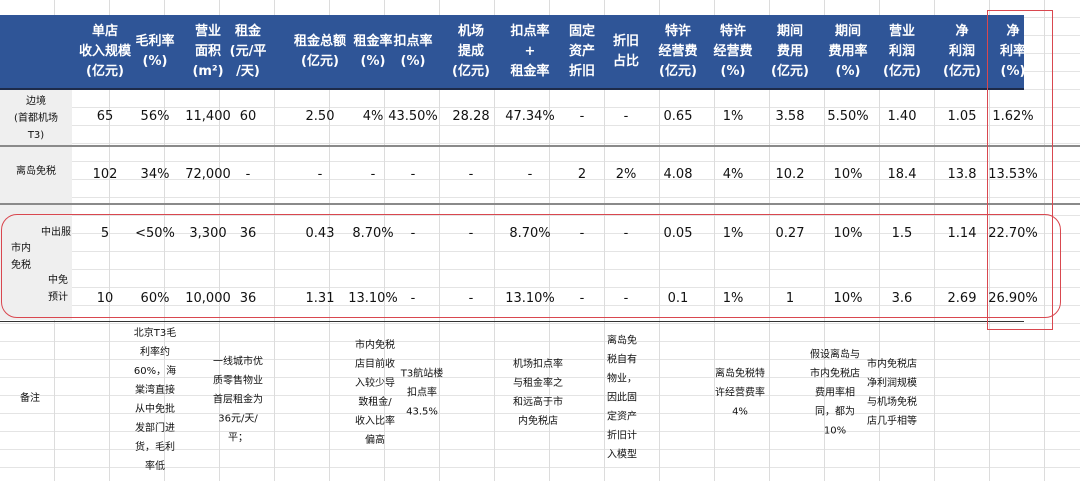 This screenshot has height=481, width=1080. What do you see at coordinates (36, 118) in the screenshot?
I see `row-label: 边境 (首都机场 T3)` at bounding box center [36, 118].